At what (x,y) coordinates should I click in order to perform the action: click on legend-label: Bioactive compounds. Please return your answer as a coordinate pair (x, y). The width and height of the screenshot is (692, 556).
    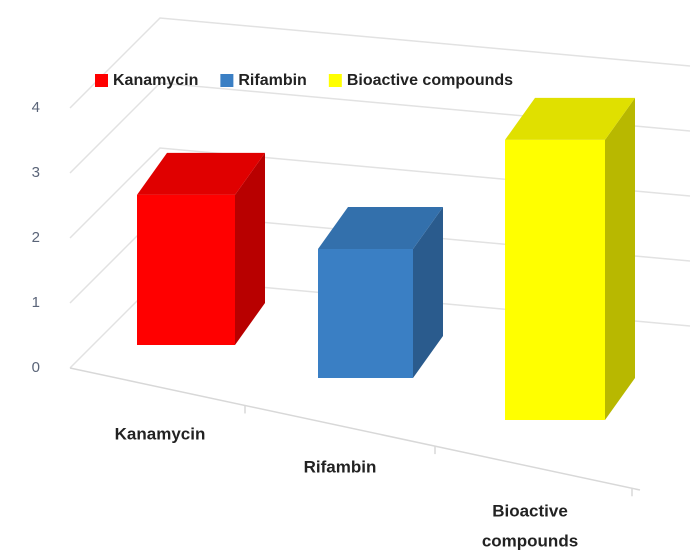
    Looking at the image, I should click on (430, 80).